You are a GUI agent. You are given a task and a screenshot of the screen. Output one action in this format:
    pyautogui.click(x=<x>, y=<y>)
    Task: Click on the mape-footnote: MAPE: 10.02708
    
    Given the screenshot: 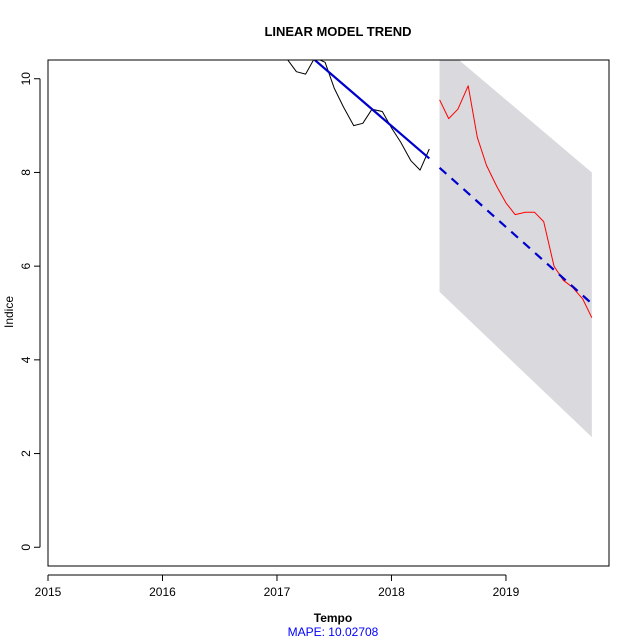 What is the action you would take?
    pyautogui.click(x=333, y=632)
    